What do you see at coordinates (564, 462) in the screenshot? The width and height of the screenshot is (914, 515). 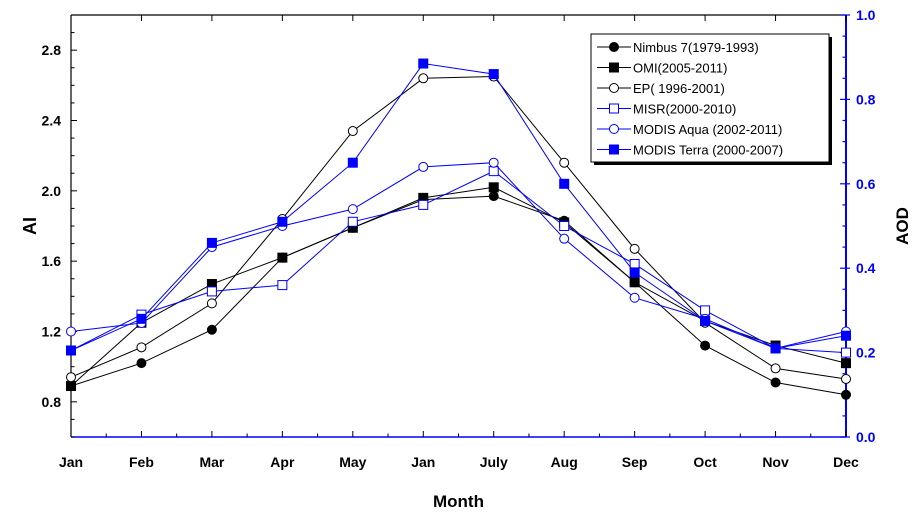 I see `x-tick-label: Aug` at bounding box center [564, 462].